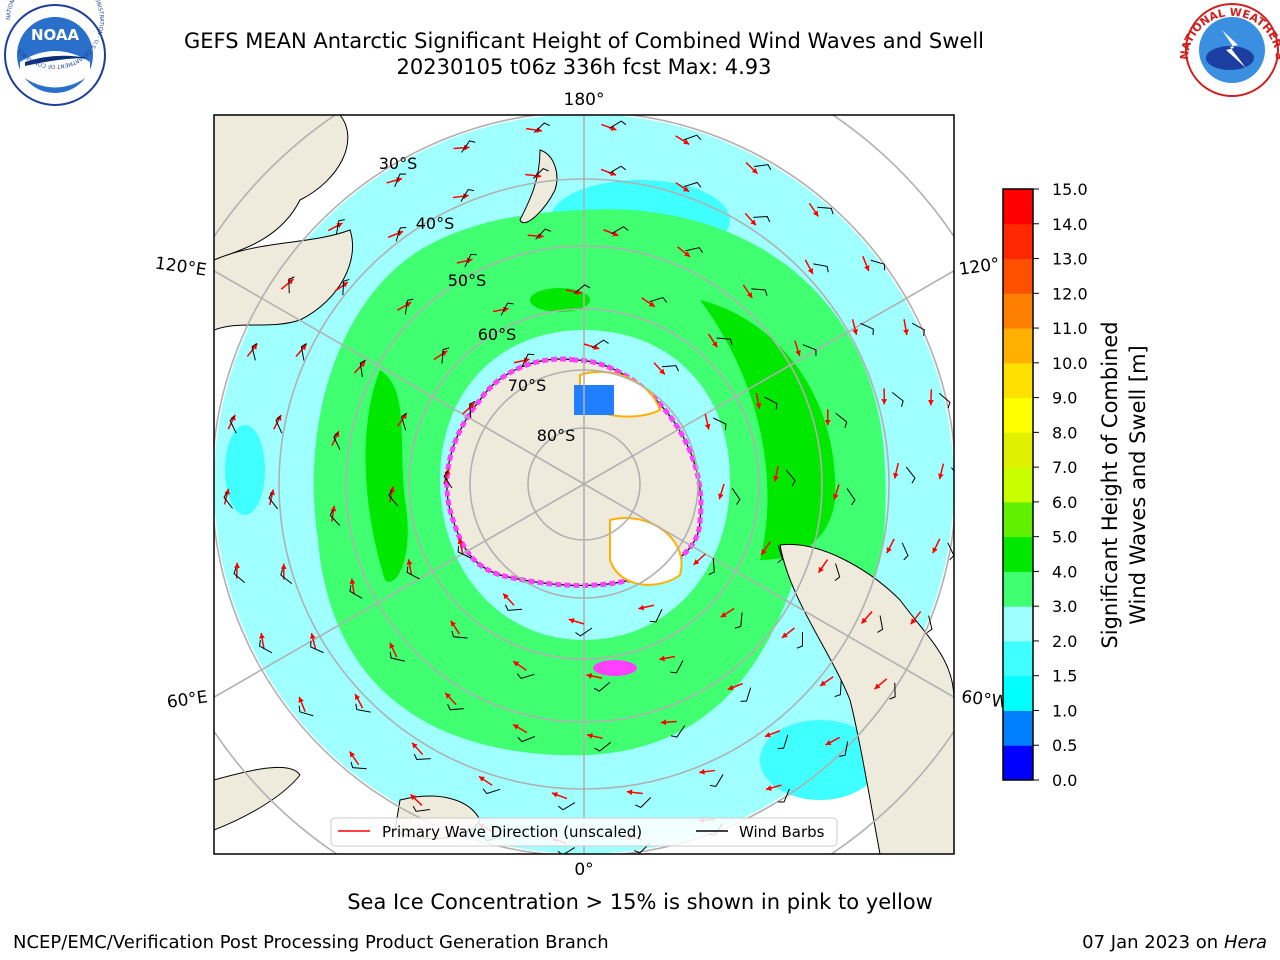  Describe the element at coordinates (538, 186) in the screenshot. I see `land-new-zealand` at that location.